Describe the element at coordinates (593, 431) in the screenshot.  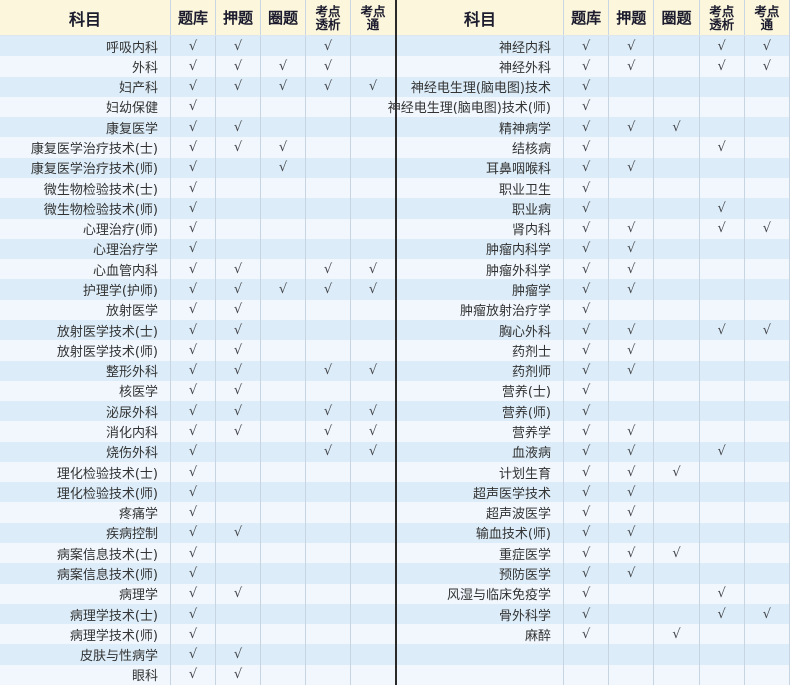
I see `table-row: 营养学 √ √` at that location.